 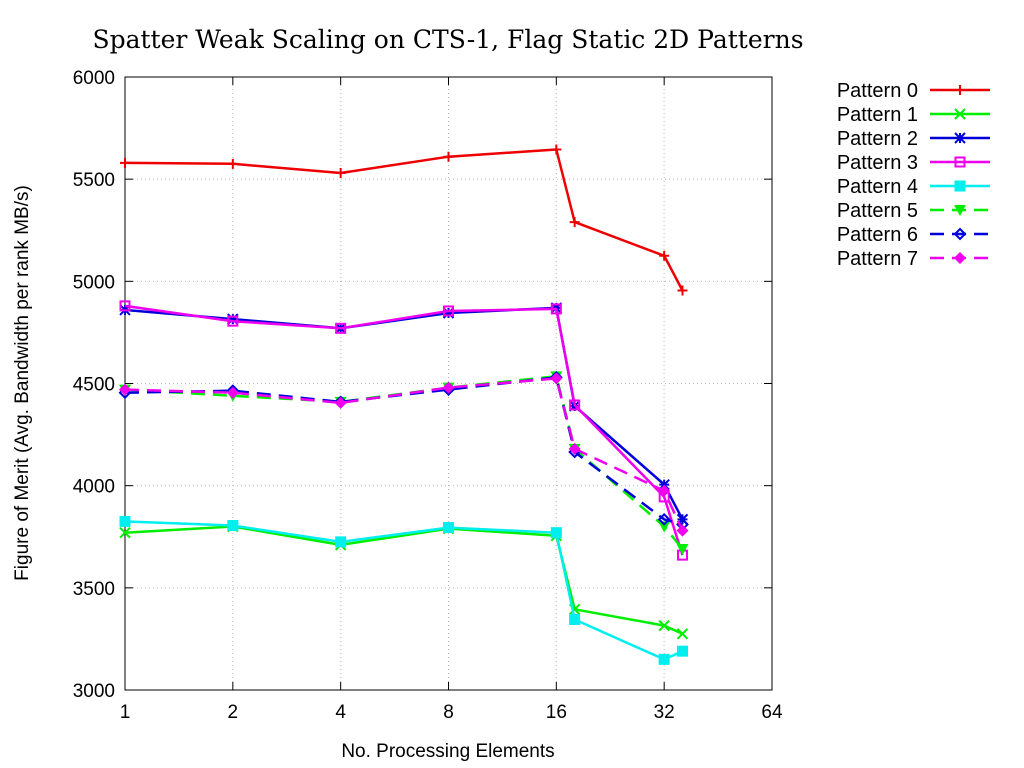 I want to click on y-tick-label: 3000, so click(x=94, y=691).